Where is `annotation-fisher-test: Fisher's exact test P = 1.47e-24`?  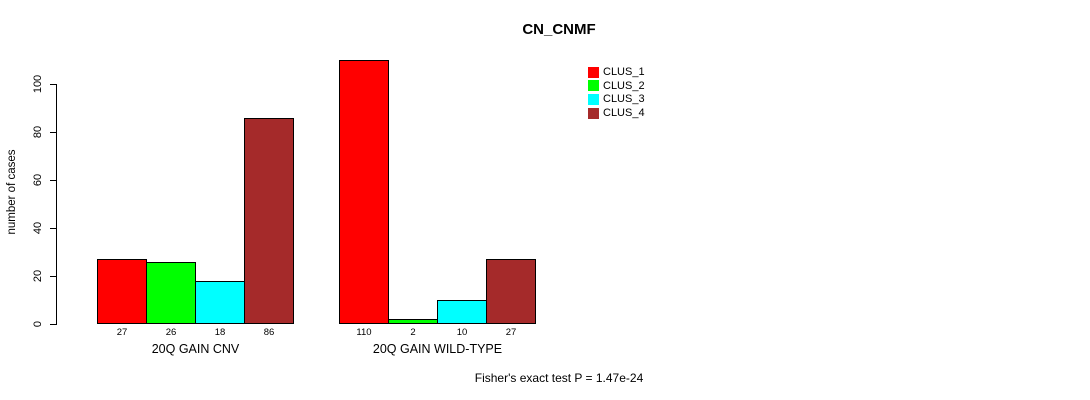
annotation-fisher-test: Fisher's exact test P = 1.47e-24 is located at coordinates (559, 378).